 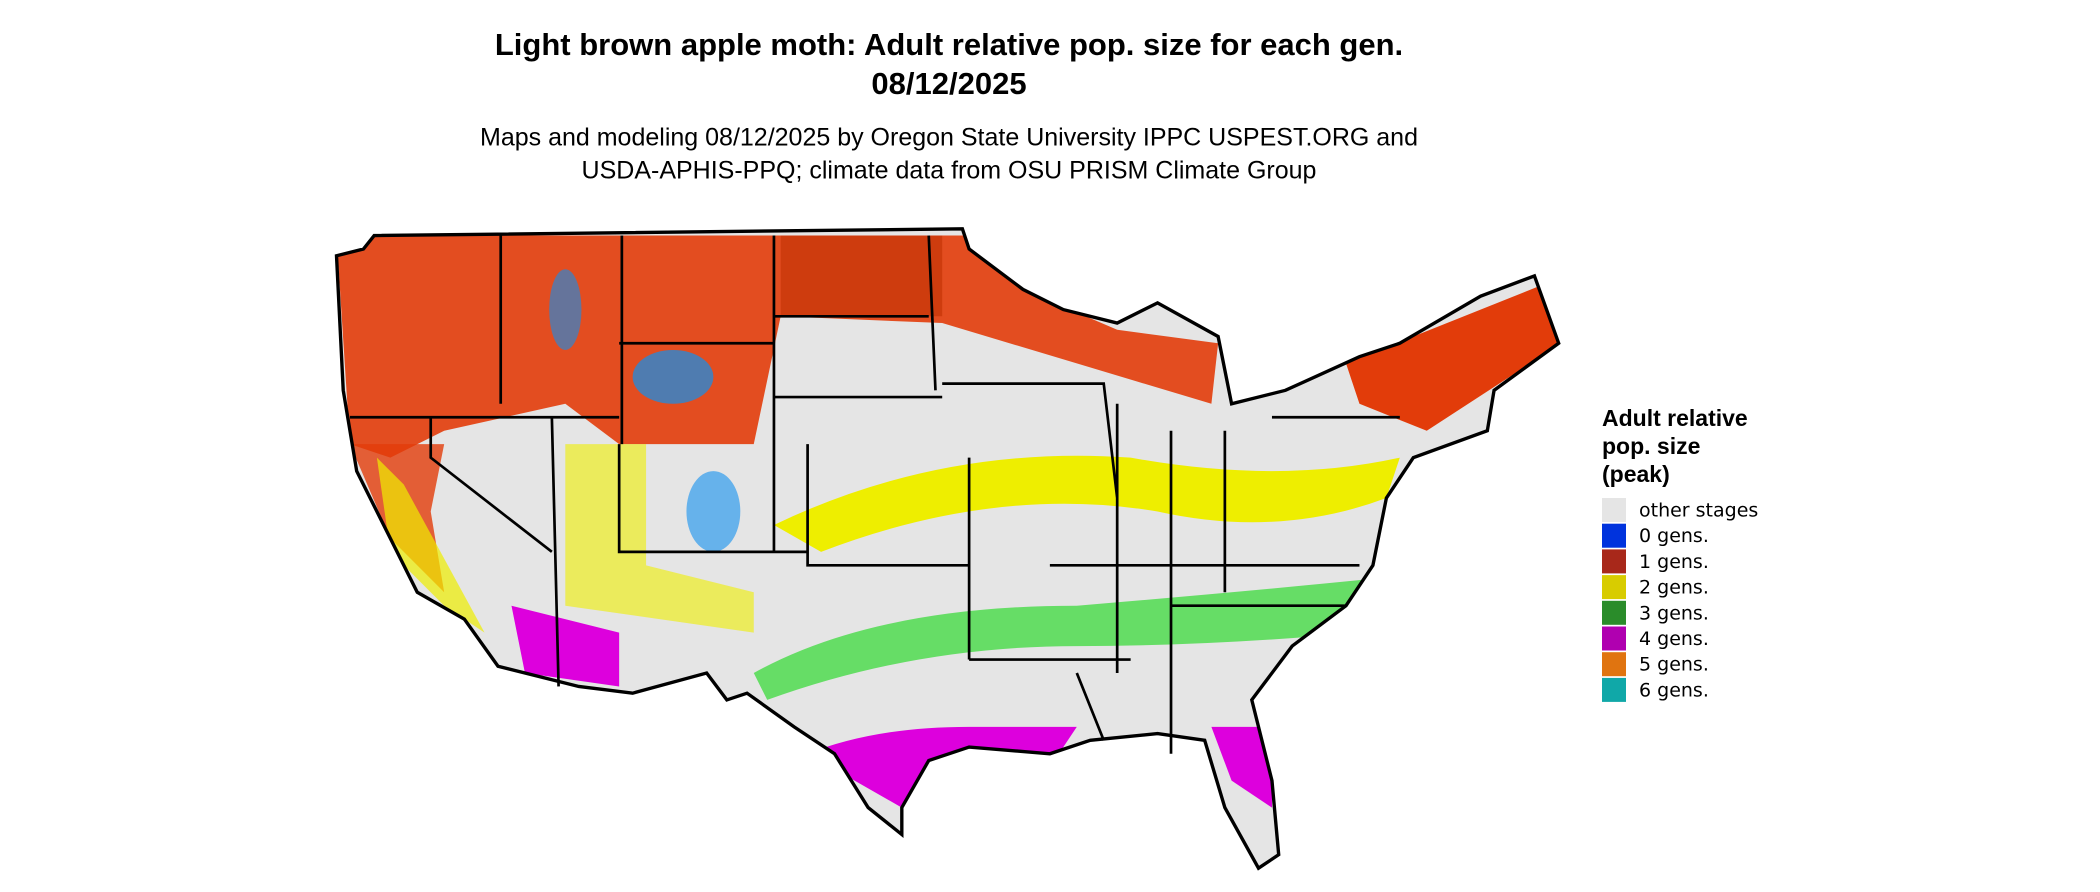 What do you see at coordinates (1674, 562) in the screenshot?
I see `legend-label: 1 gens.` at bounding box center [1674, 562].